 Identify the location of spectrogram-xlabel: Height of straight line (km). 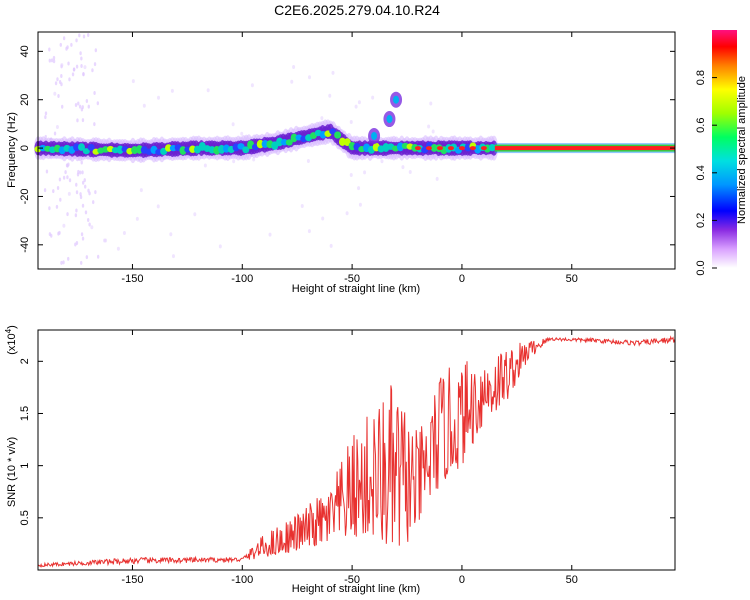
(356, 289).